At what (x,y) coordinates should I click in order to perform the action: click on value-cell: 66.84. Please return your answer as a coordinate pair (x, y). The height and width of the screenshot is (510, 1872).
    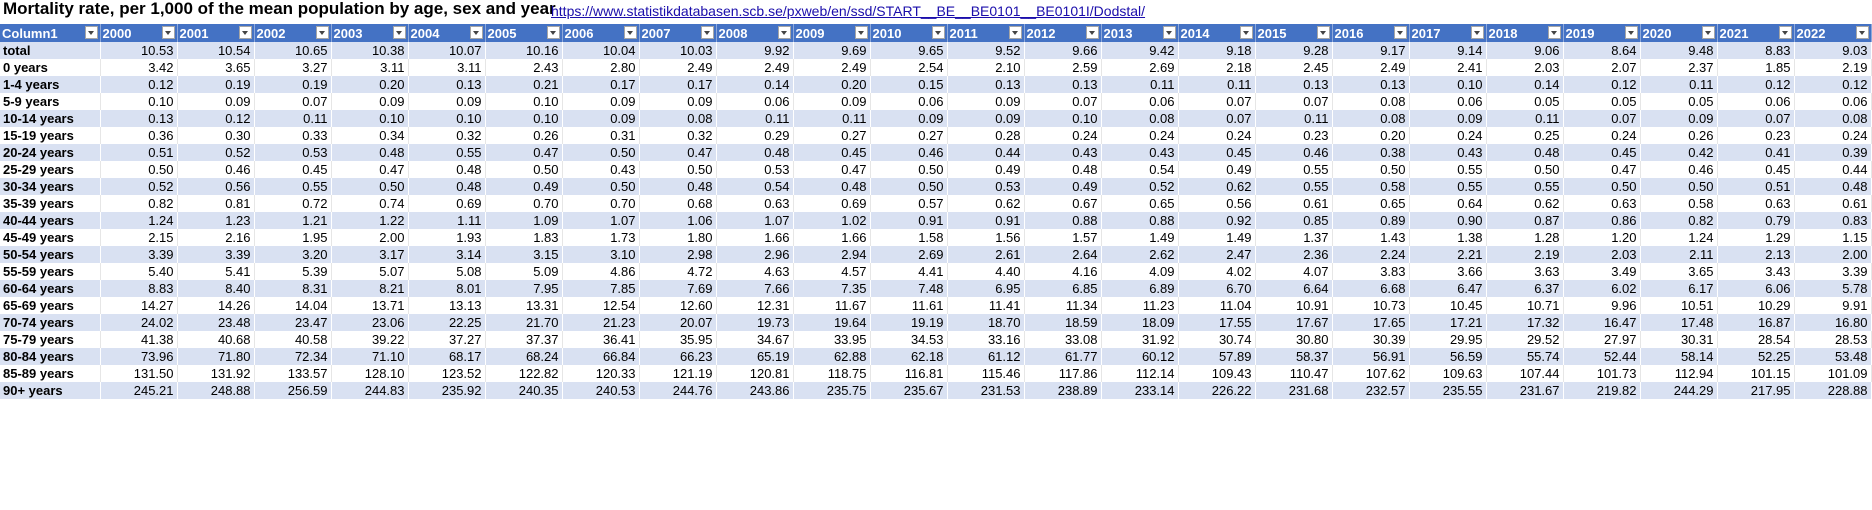
    Looking at the image, I should click on (601, 356).